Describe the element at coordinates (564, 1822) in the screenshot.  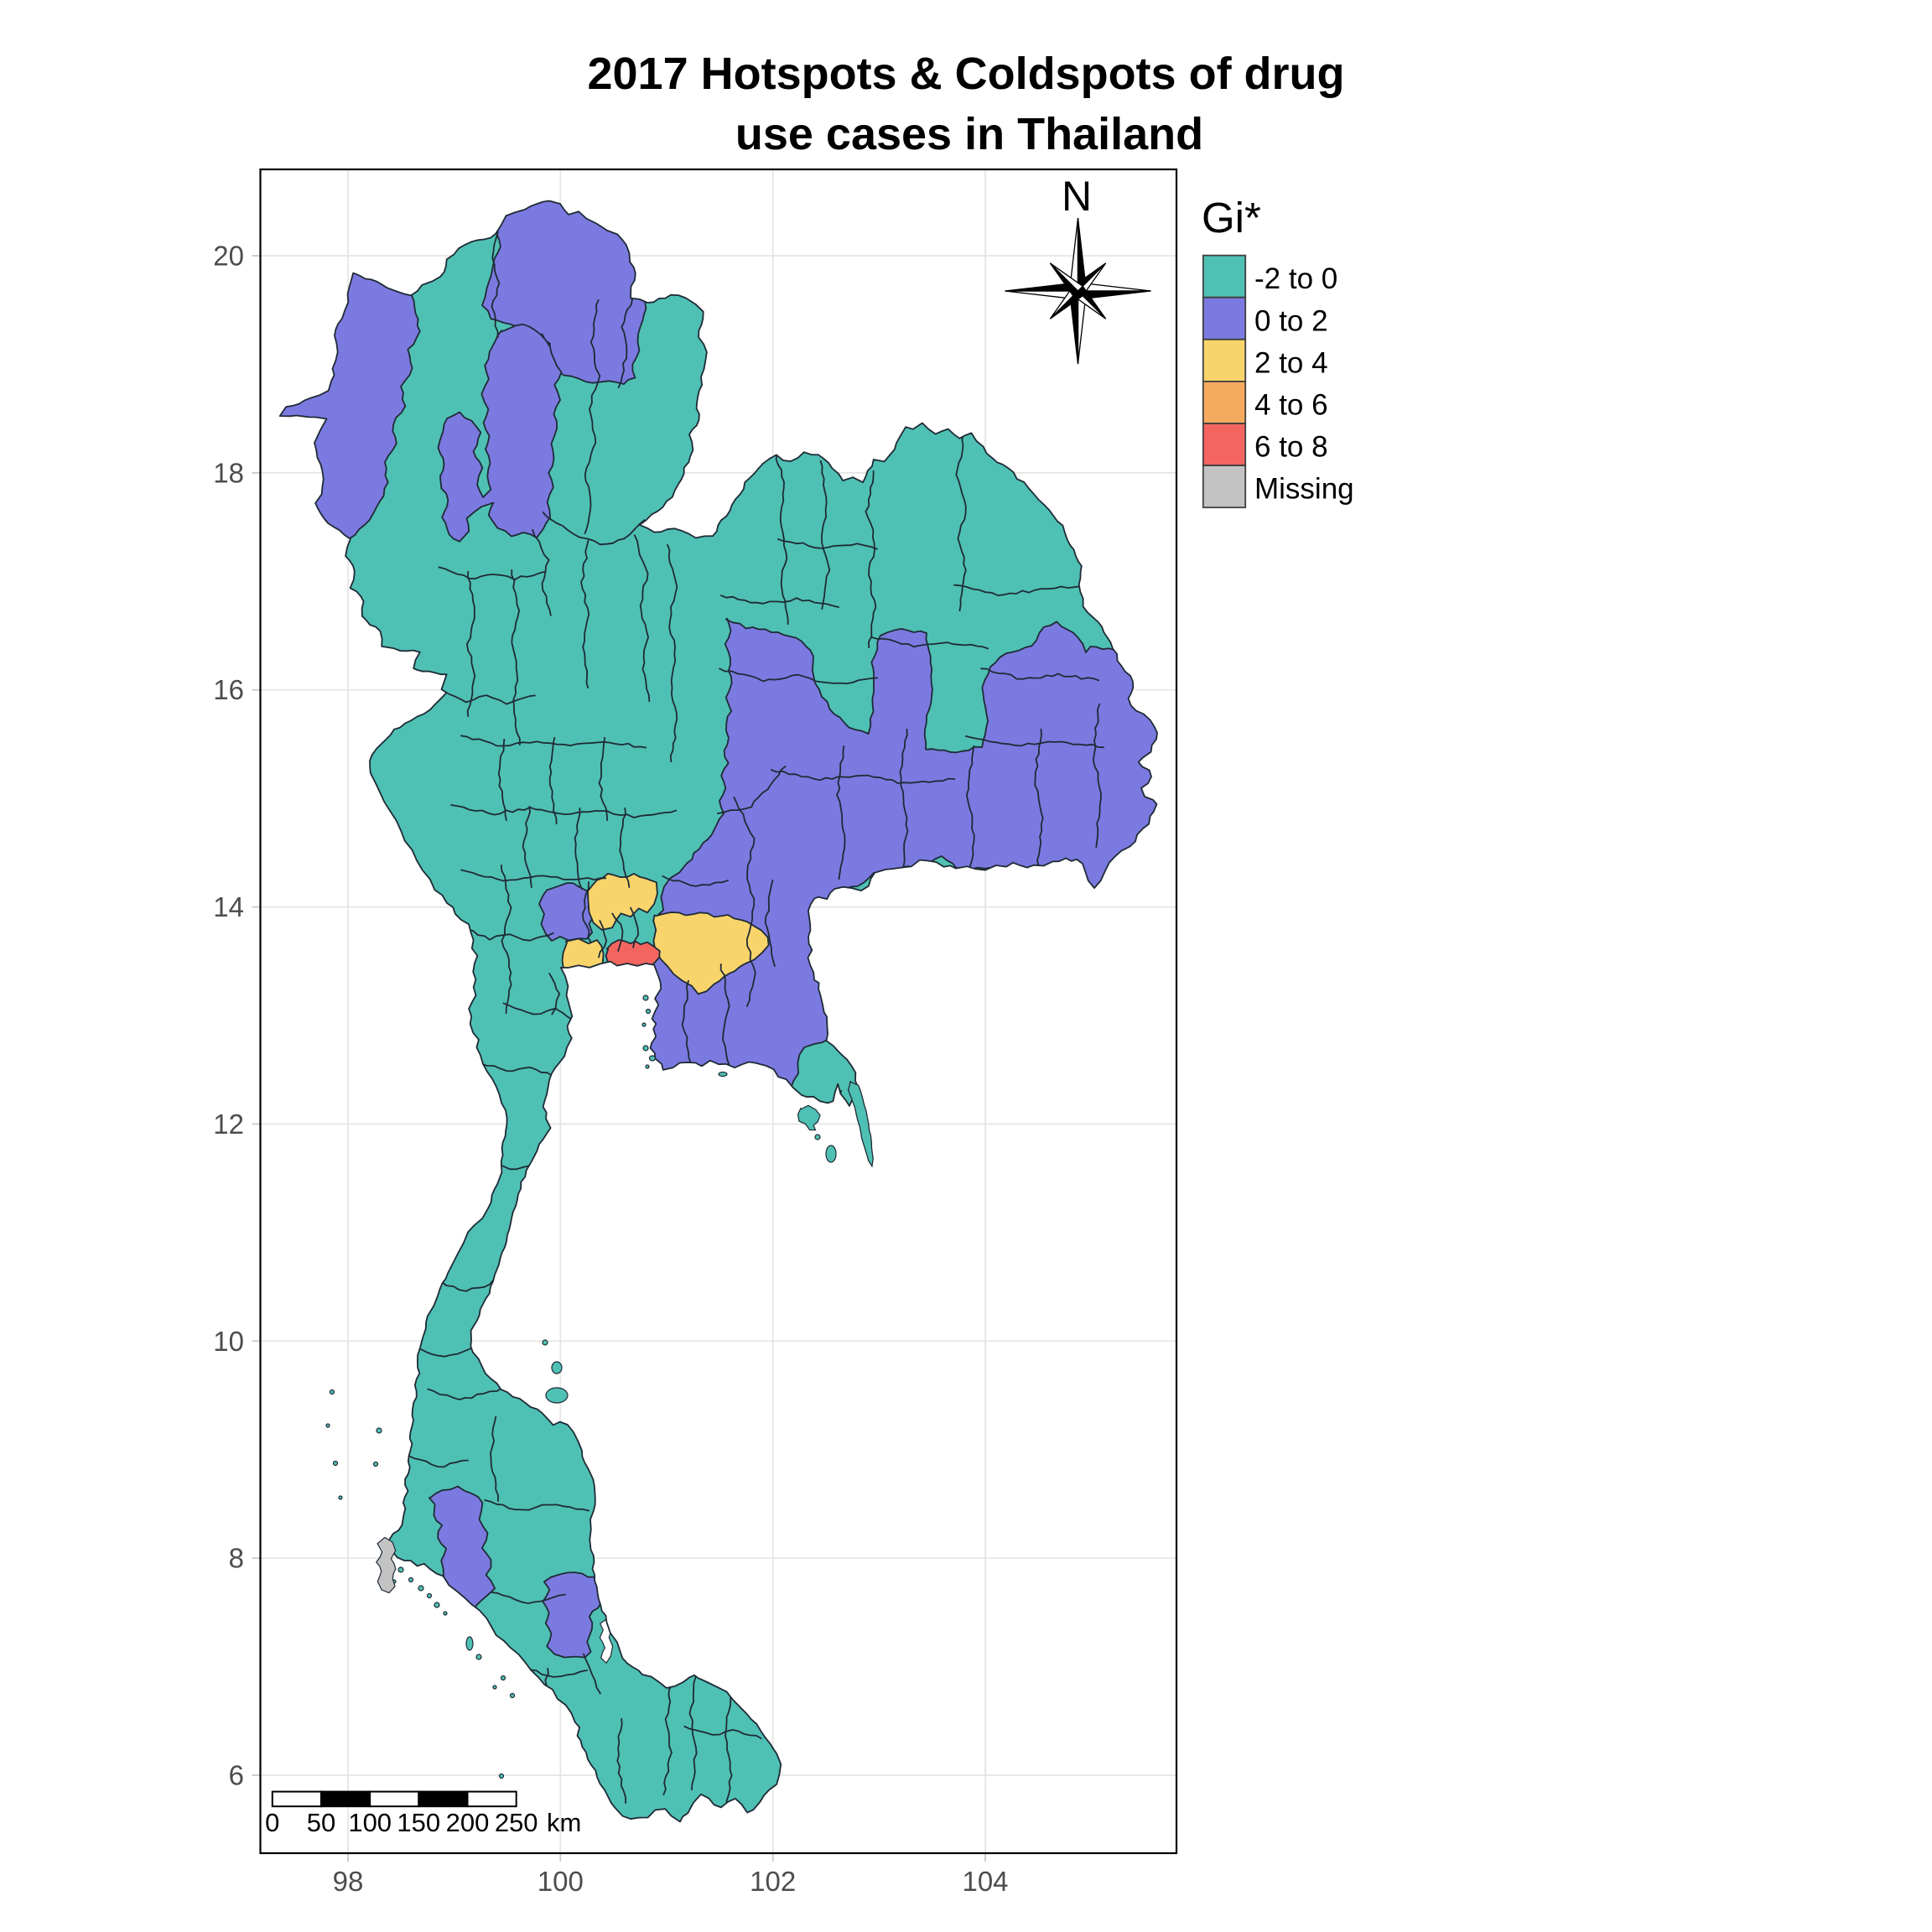
I see `svg-text: km` at that location.